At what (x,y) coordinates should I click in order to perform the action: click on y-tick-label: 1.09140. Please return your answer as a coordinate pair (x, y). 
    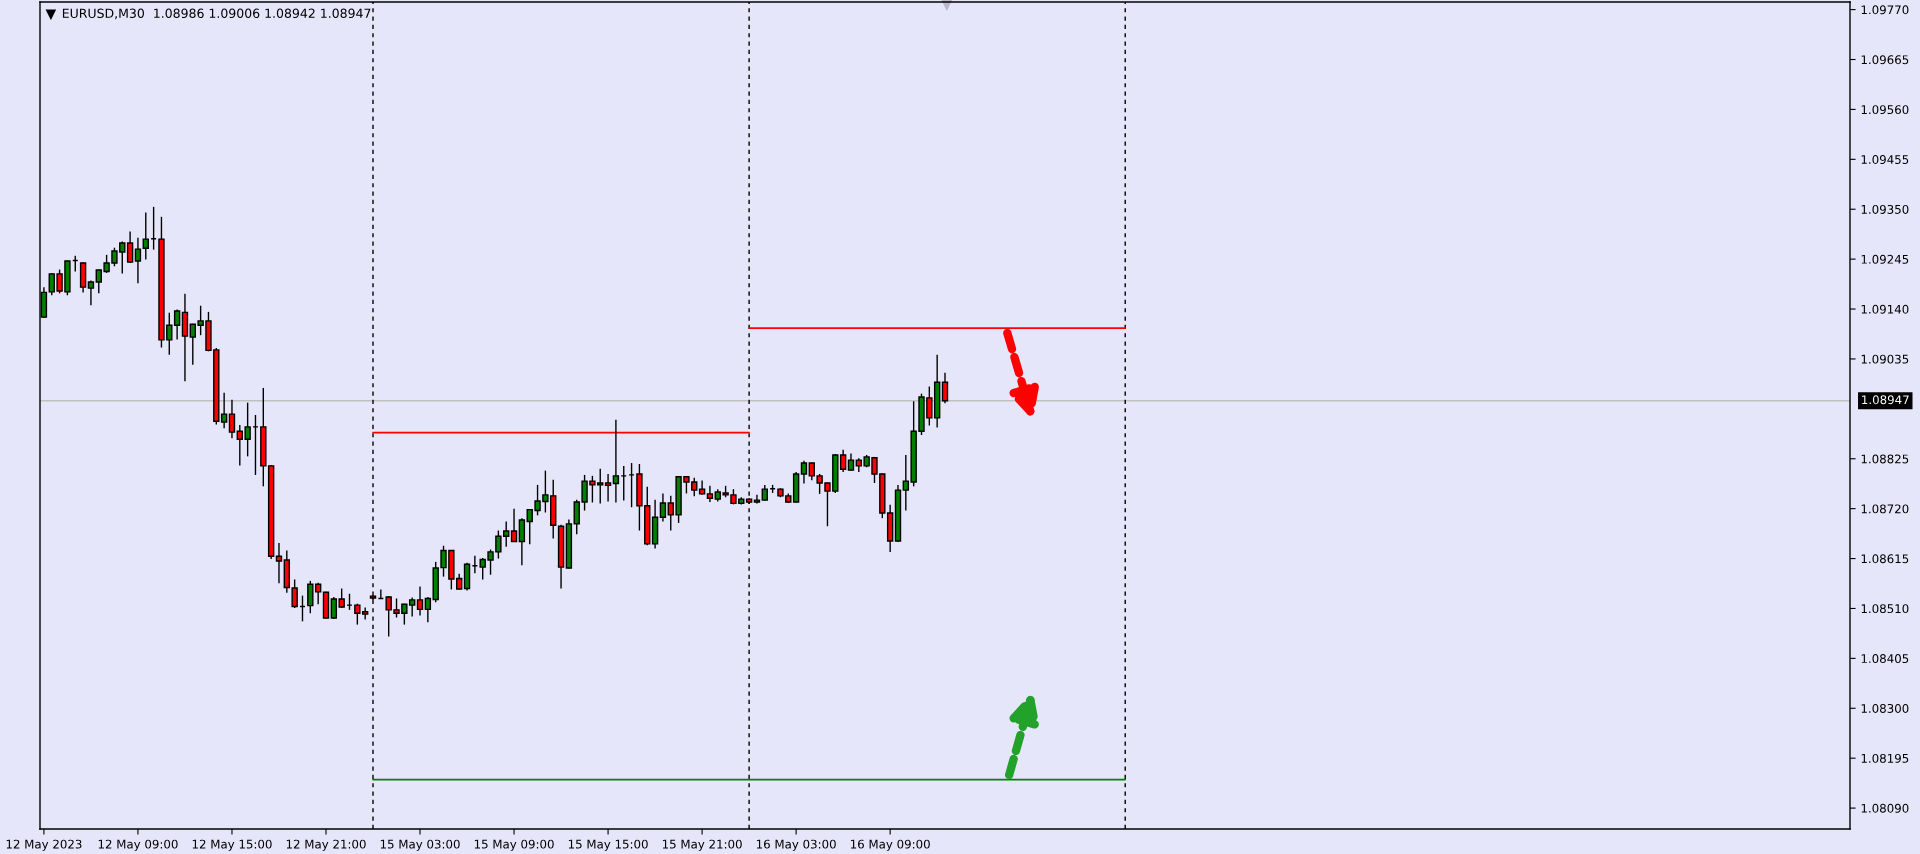
    Looking at the image, I should click on (1885, 309).